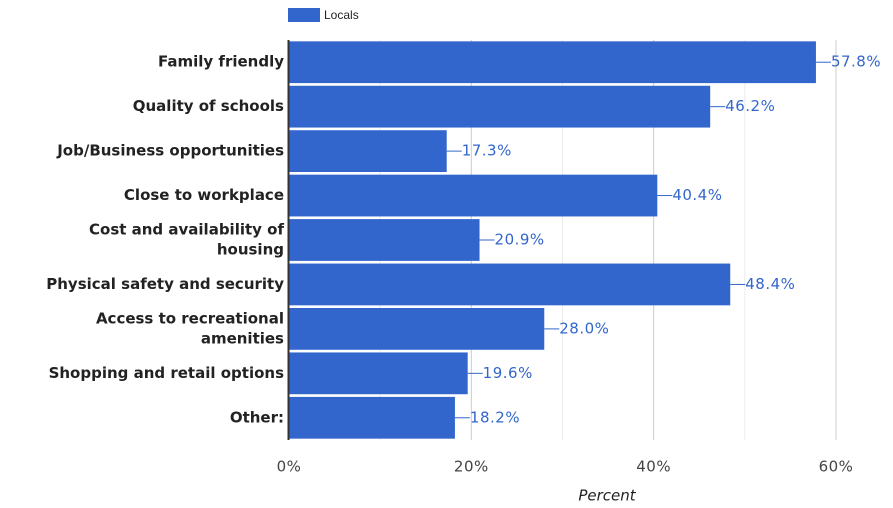 This screenshot has width=893, height=508. What do you see at coordinates (170, 151) in the screenshot?
I see `category-label-2: Job/Business opportunities` at bounding box center [170, 151].